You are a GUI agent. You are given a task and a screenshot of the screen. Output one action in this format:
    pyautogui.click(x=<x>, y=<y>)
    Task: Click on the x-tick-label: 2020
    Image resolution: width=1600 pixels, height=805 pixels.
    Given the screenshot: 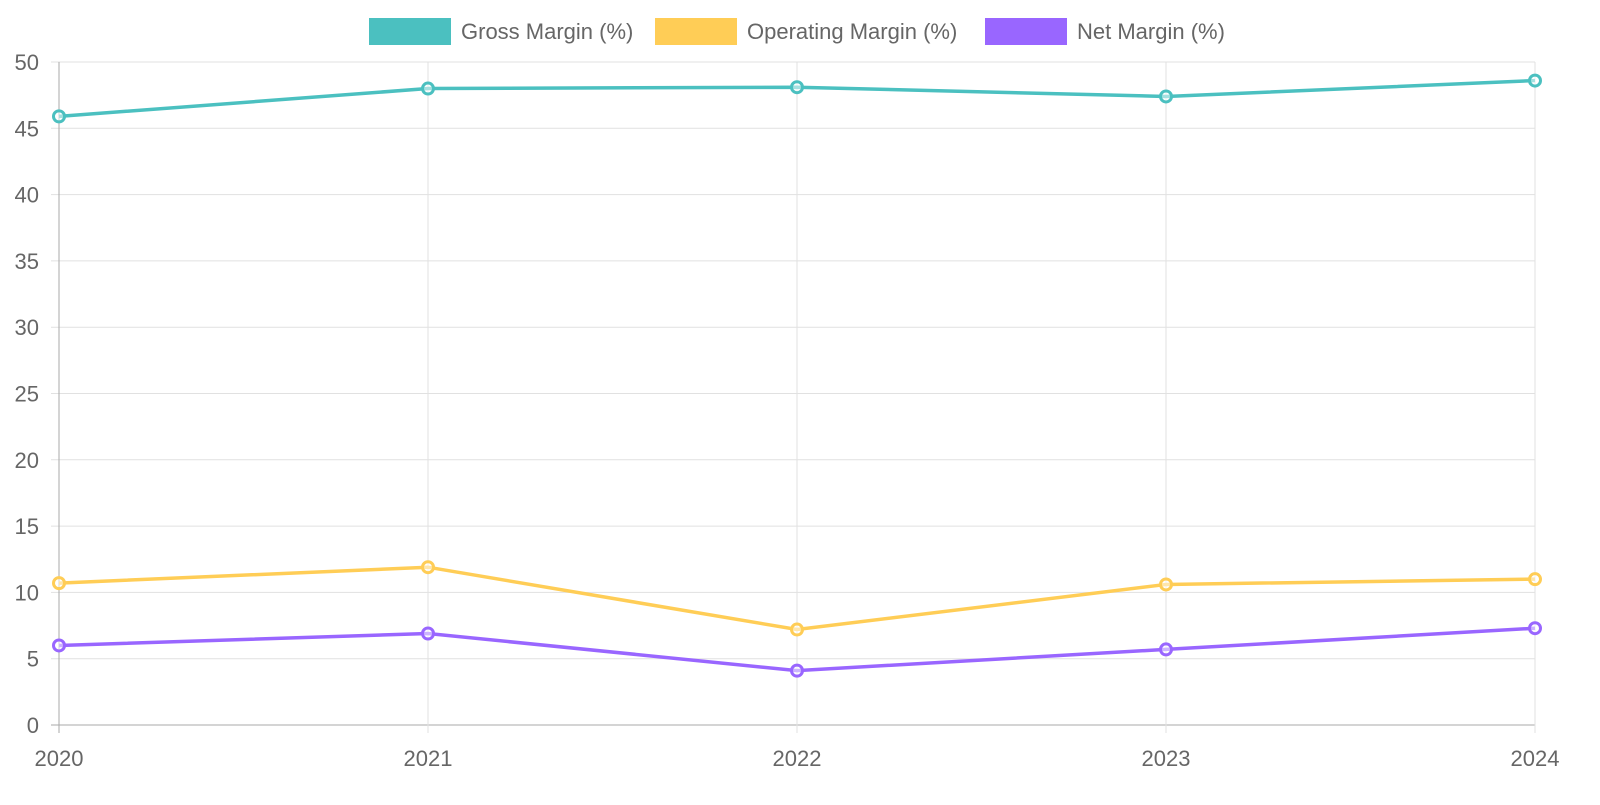 What is the action you would take?
    pyautogui.click(x=59, y=758)
    